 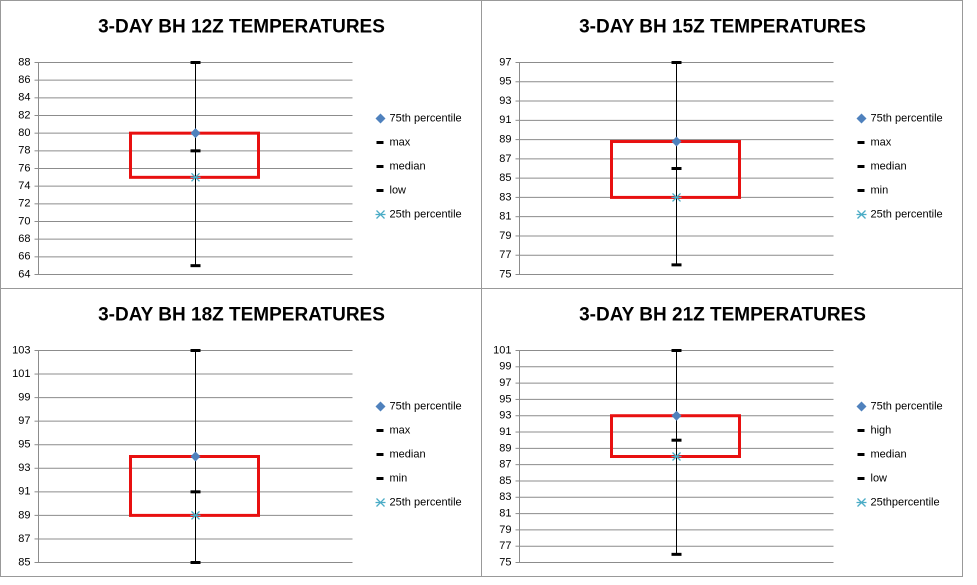 What do you see at coordinates (24, 98) in the screenshot?
I see `y-tick-label: 84` at bounding box center [24, 98].